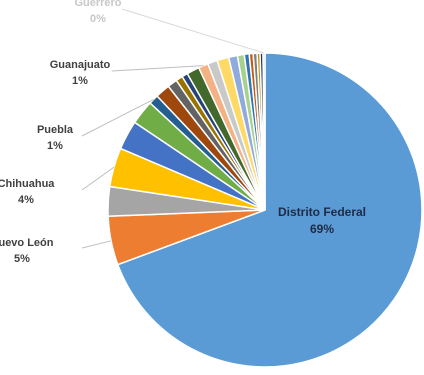  I want to click on slice-label-guerrero: Guerrero 0%, so click(97, 12).